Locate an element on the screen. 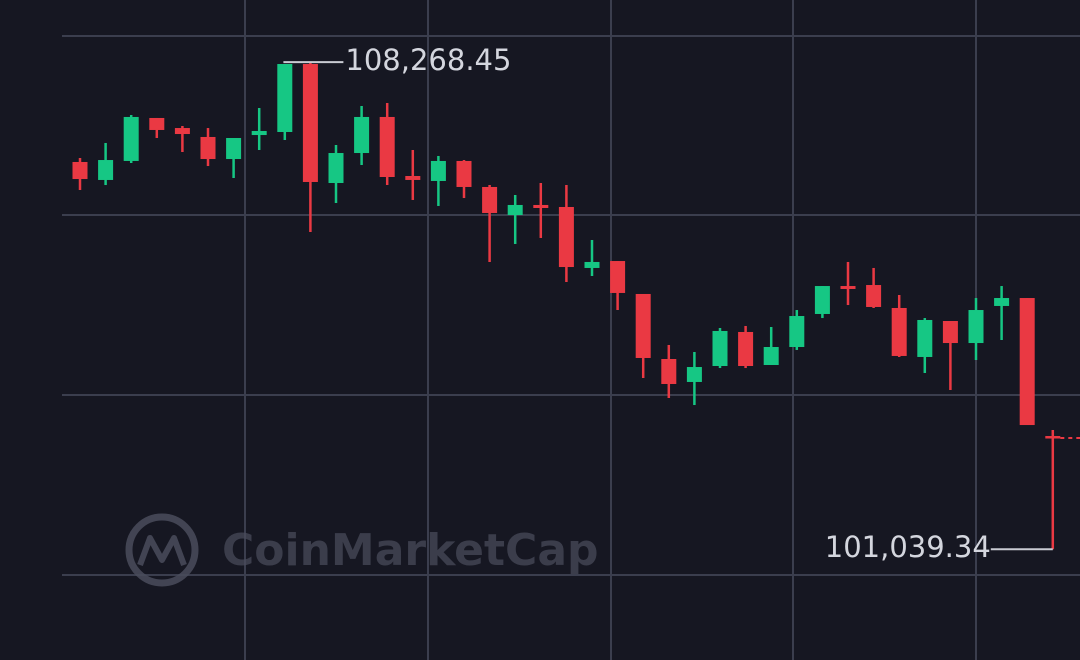 The width and height of the screenshot is (1080, 660). watermark: CoinMarketCap is located at coordinates (362, 550).